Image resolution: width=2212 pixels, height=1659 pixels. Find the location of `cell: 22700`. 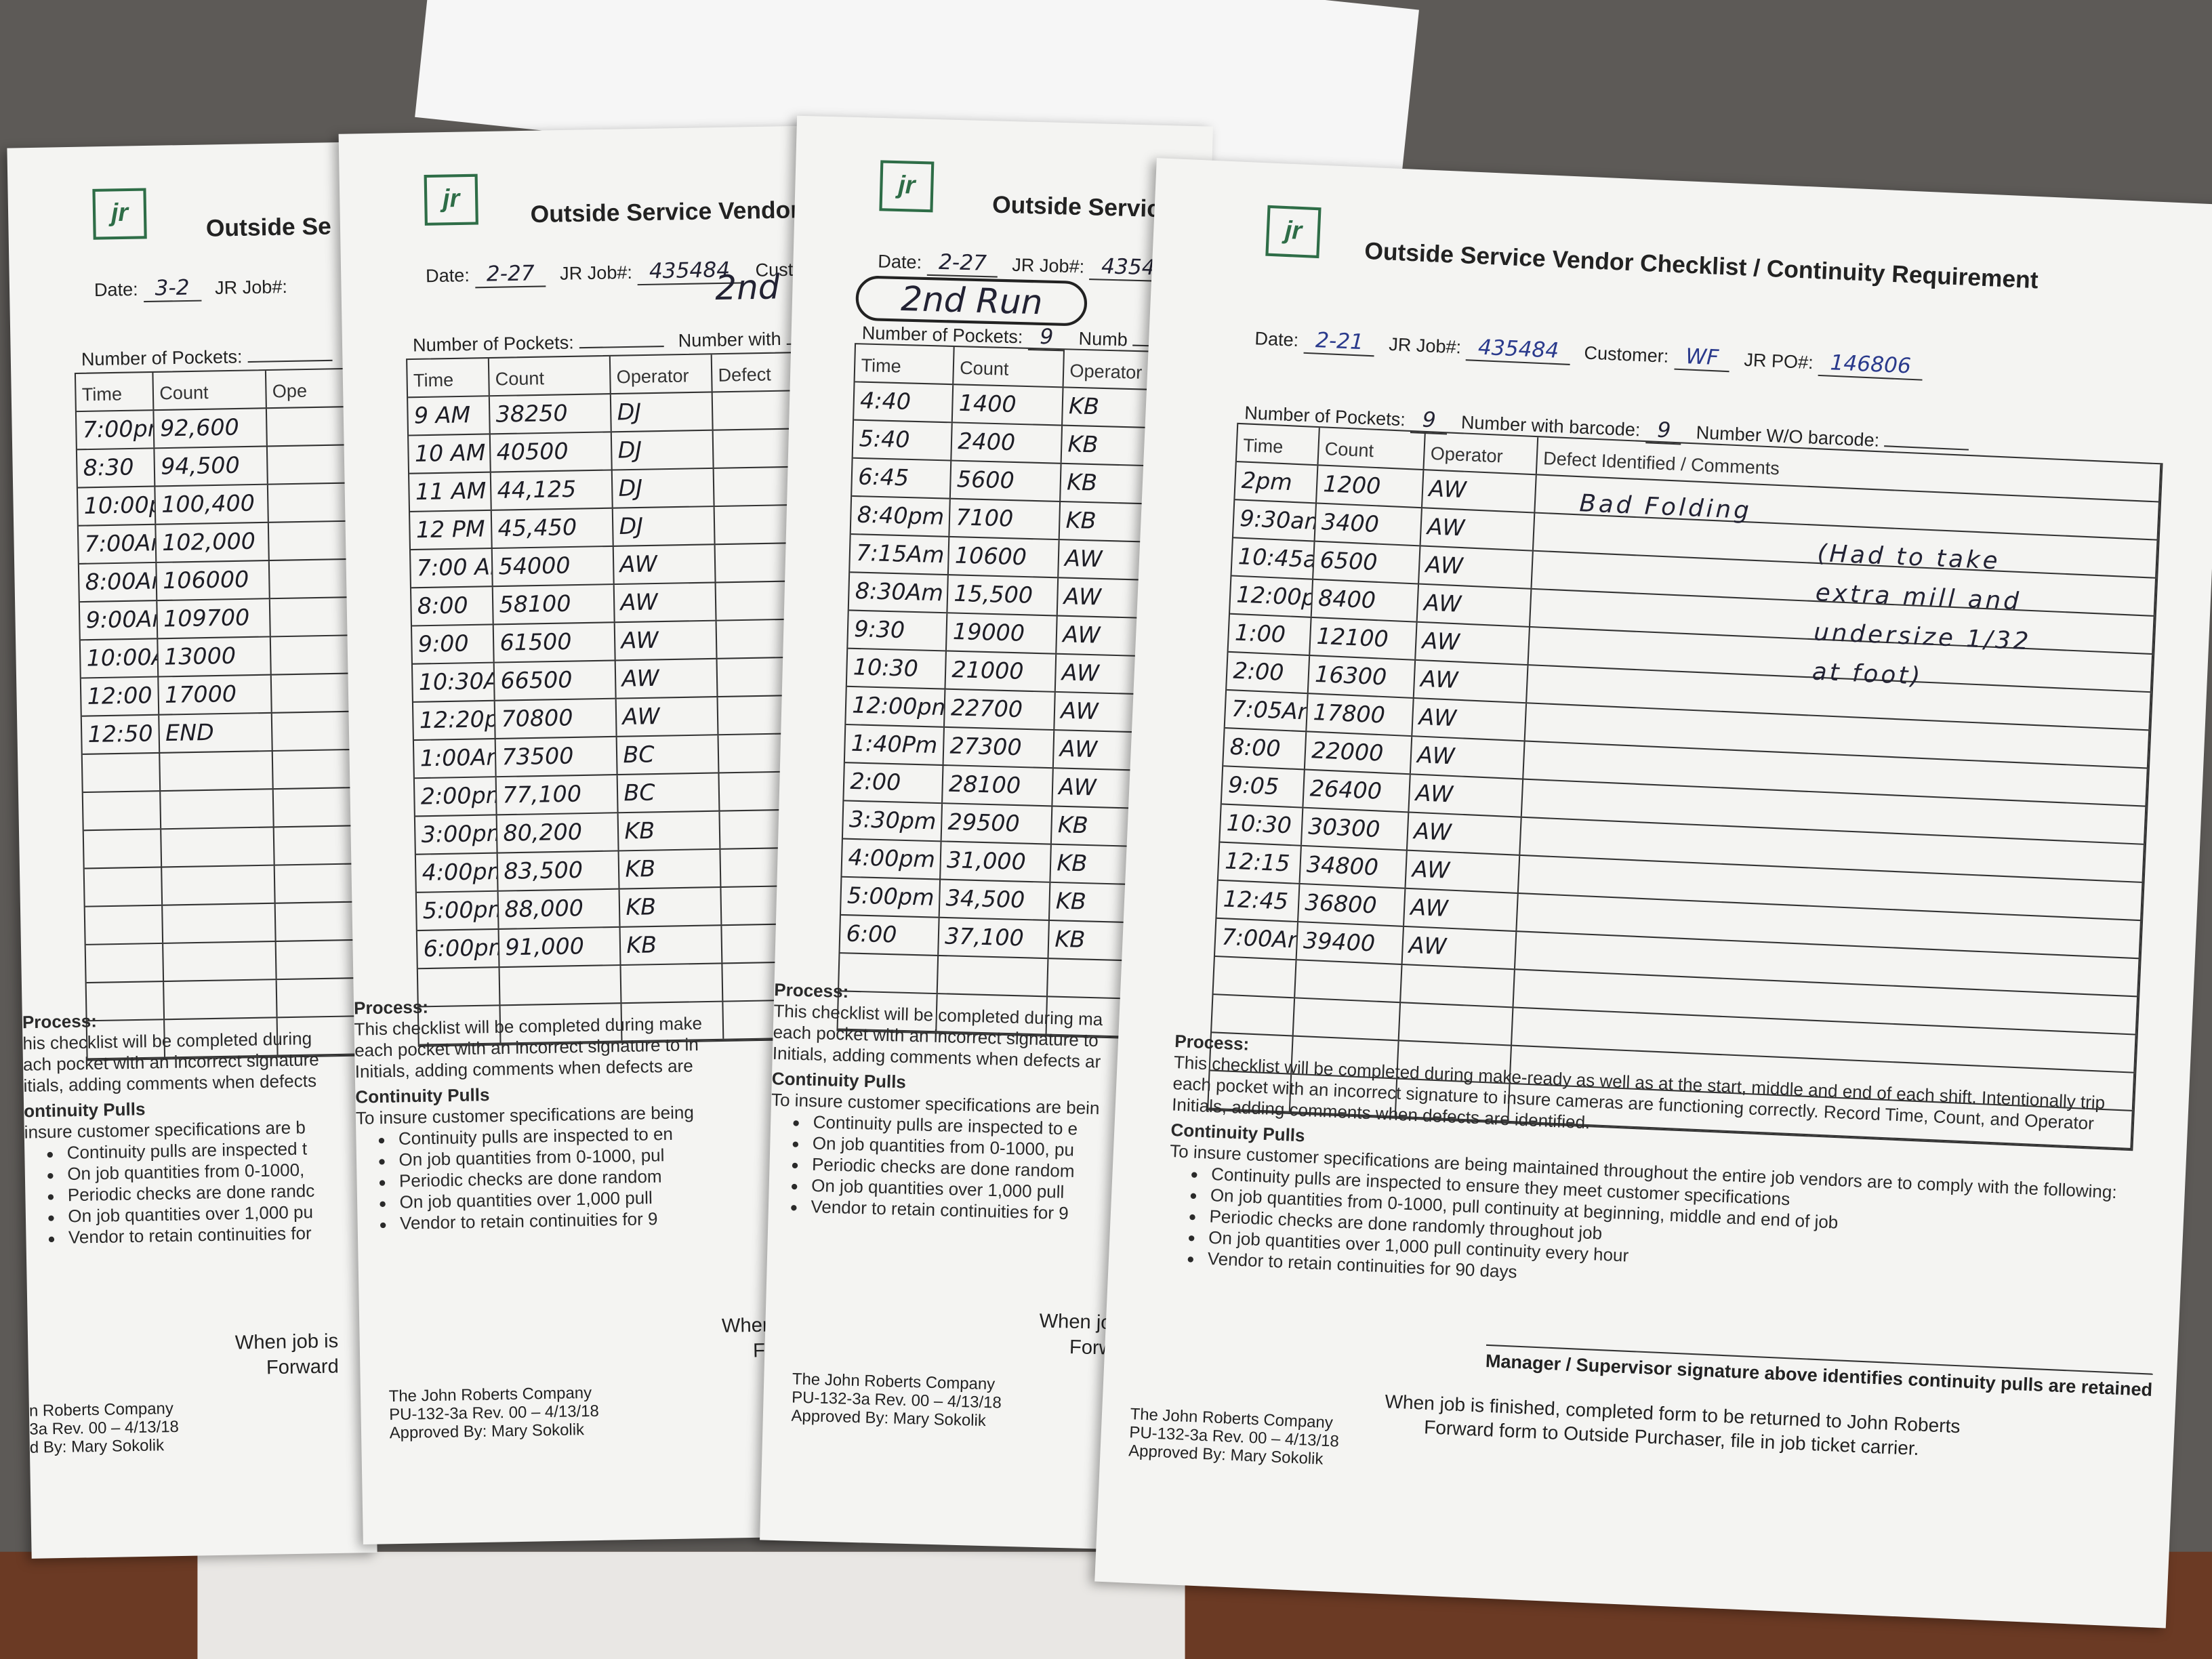

cell: 22700 is located at coordinates (1001, 709).